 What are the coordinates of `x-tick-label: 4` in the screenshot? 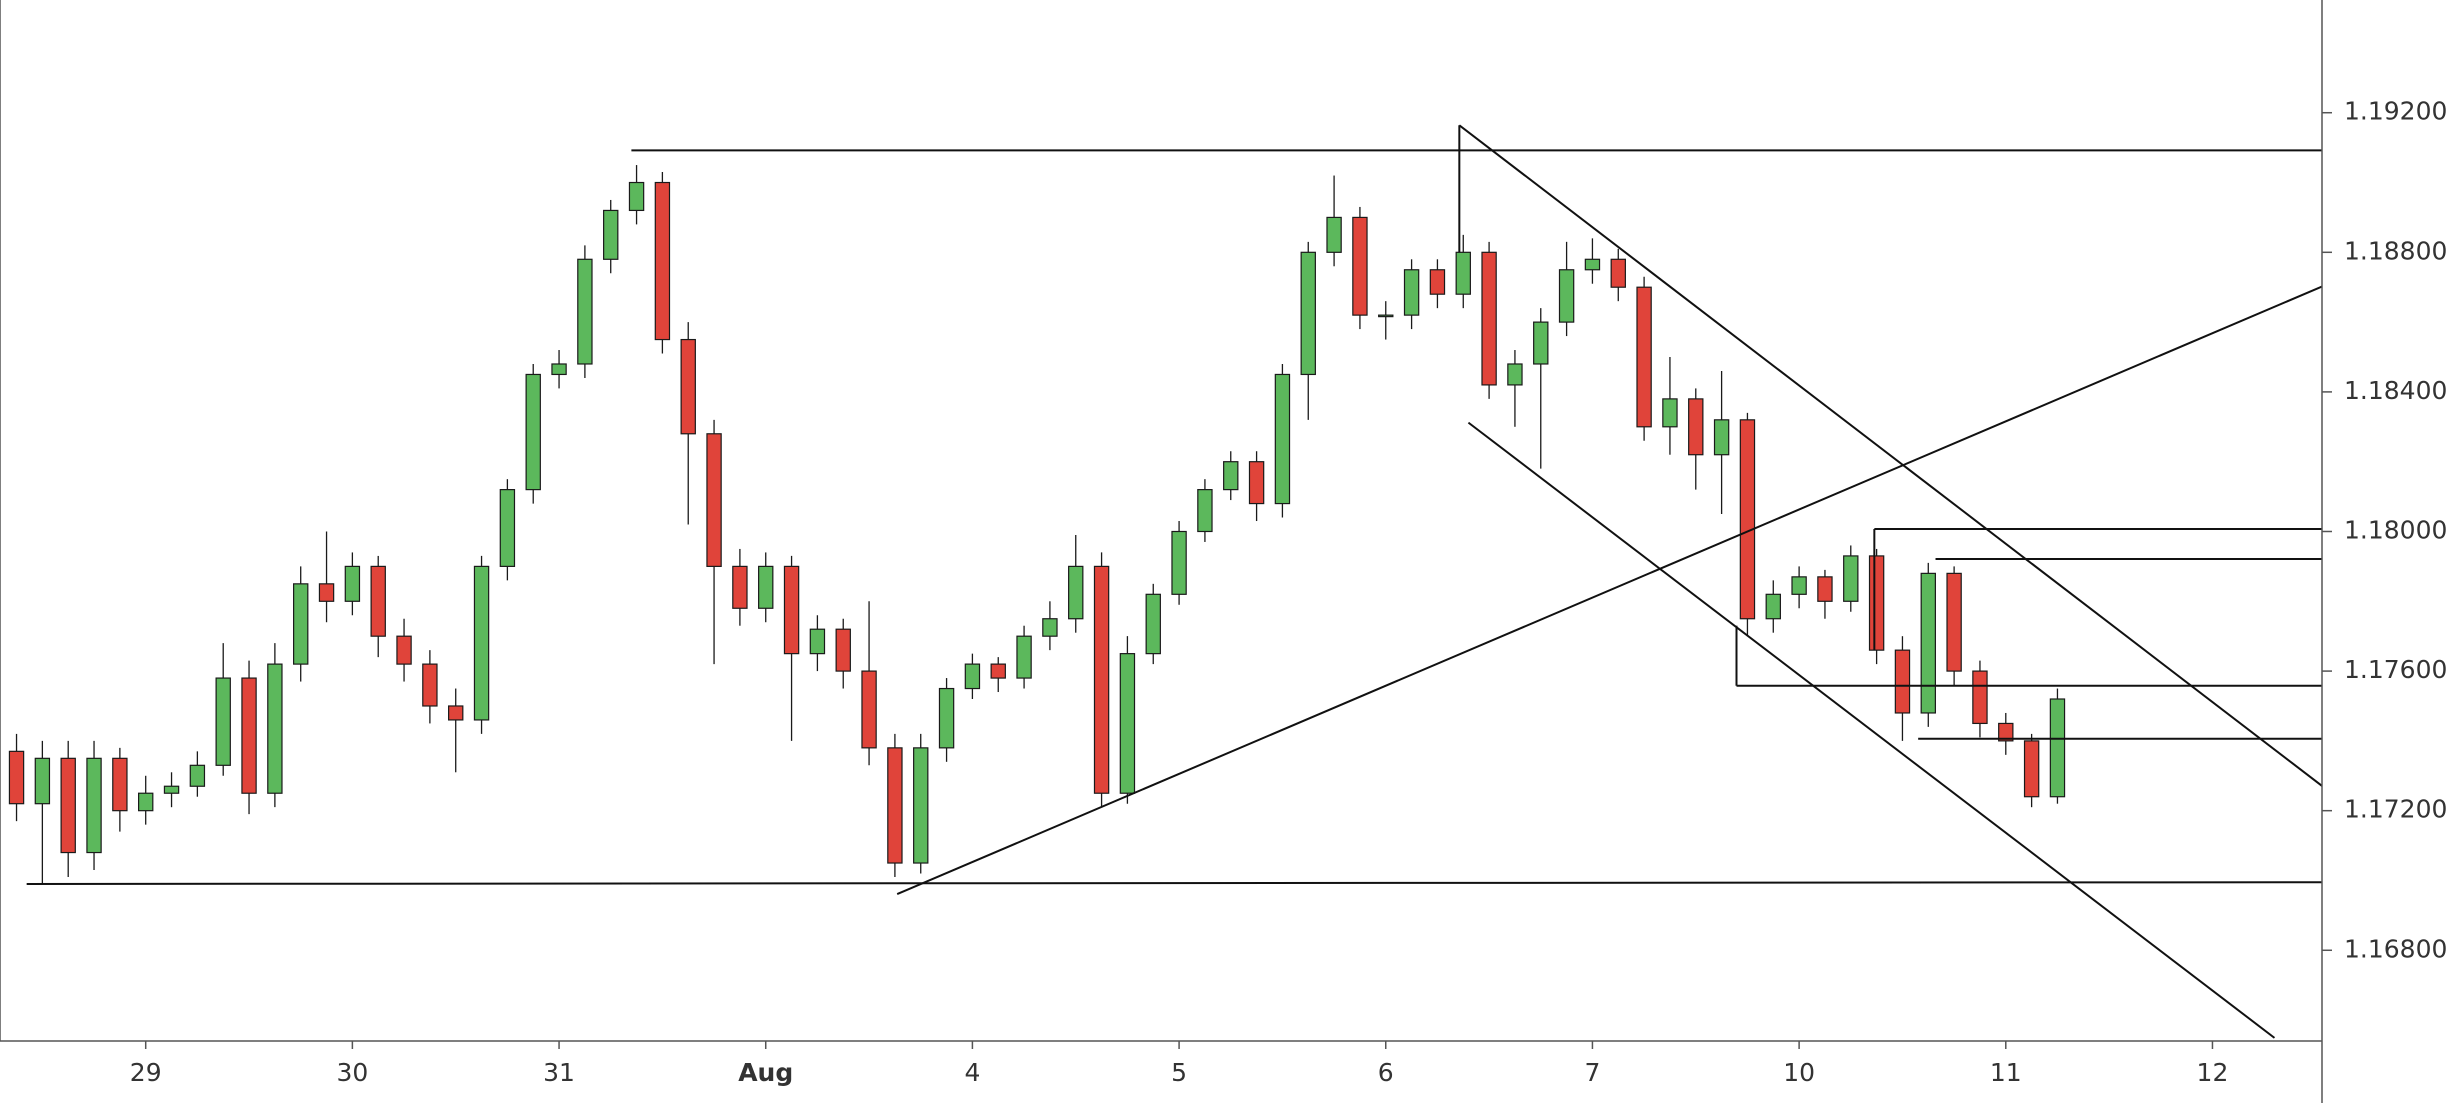 It's located at (972, 1072).